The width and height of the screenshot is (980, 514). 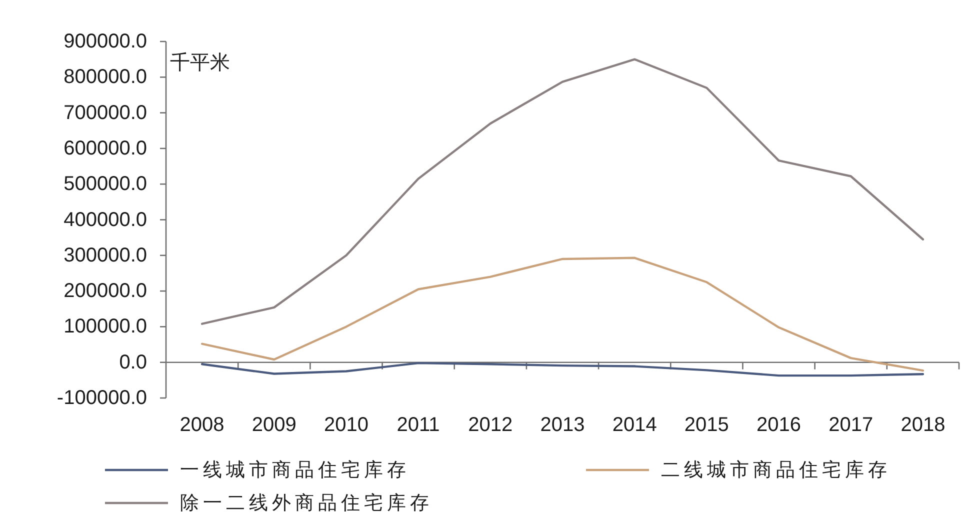 What do you see at coordinates (105, 148) in the screenshot?
I see `y-tick-label: 600000.0` at bounding box center [105, 148].